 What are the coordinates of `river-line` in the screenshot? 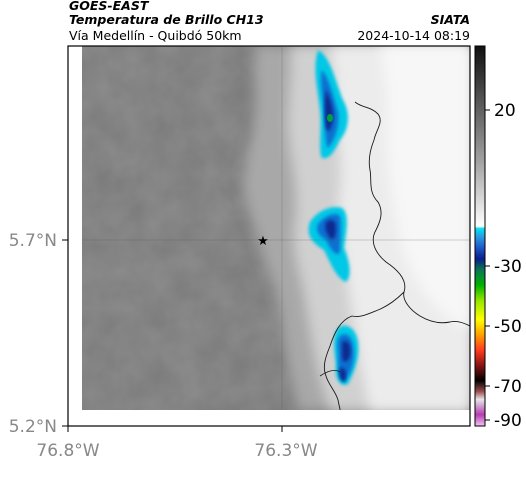 It's located at (330, 373).